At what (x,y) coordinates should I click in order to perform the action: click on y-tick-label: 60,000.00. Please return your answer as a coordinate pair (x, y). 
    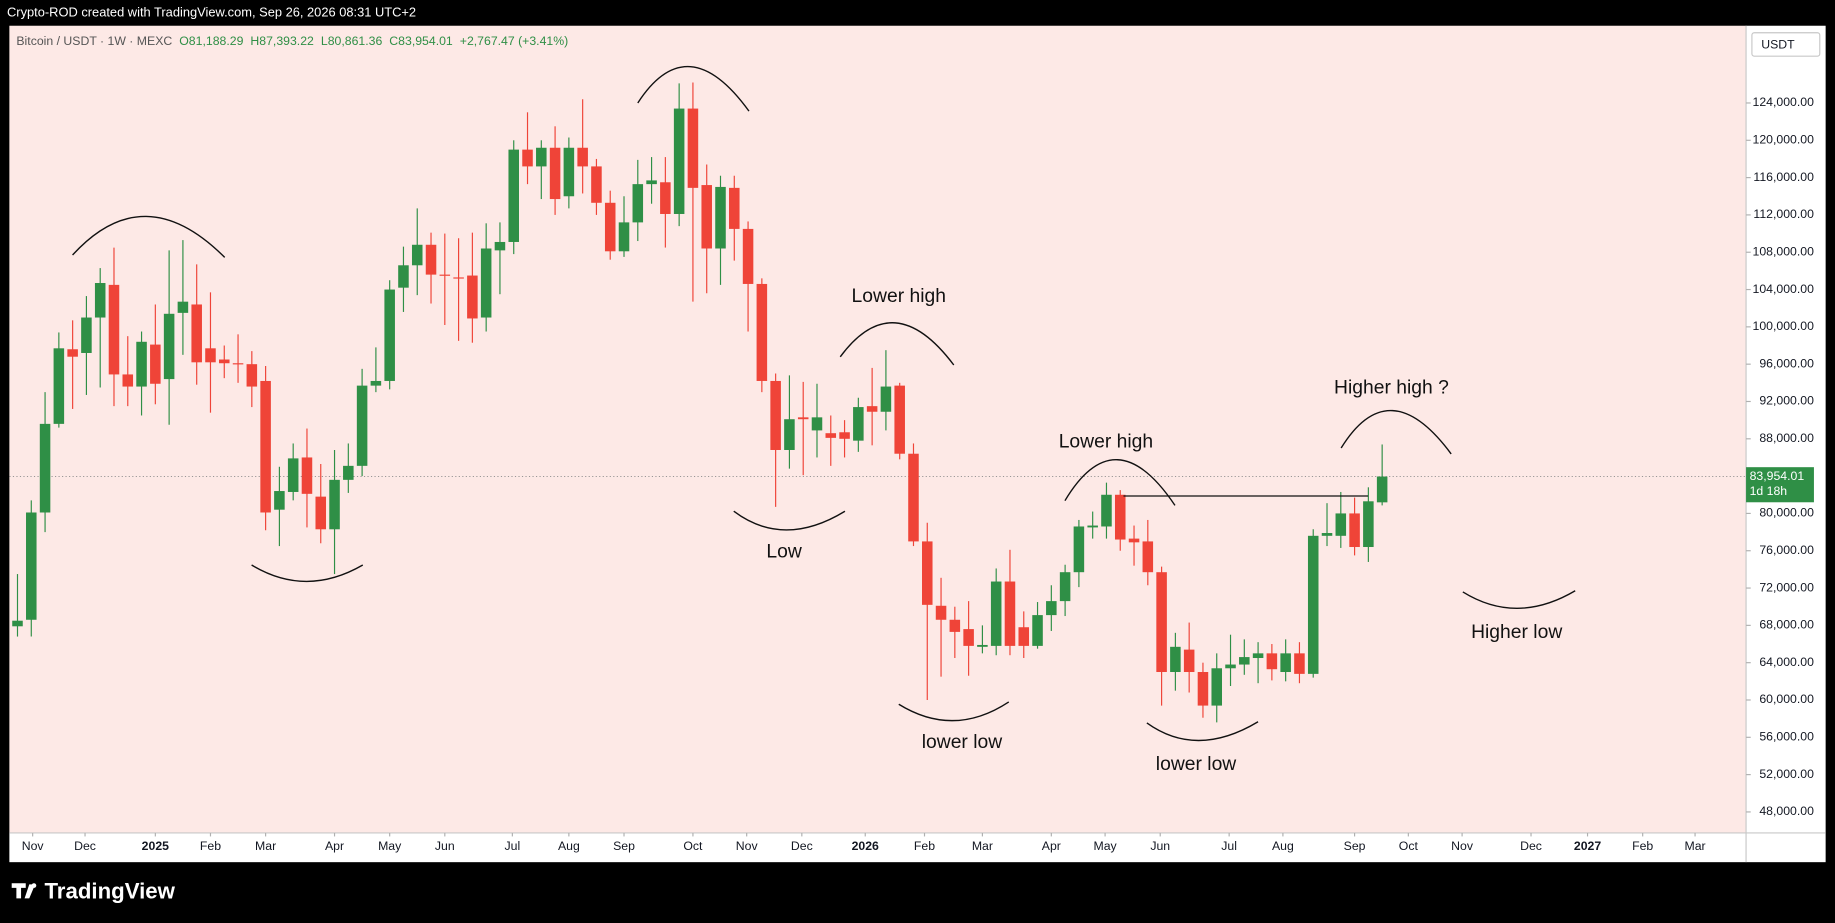
    Looking at the image, I should click on (1786, 699).